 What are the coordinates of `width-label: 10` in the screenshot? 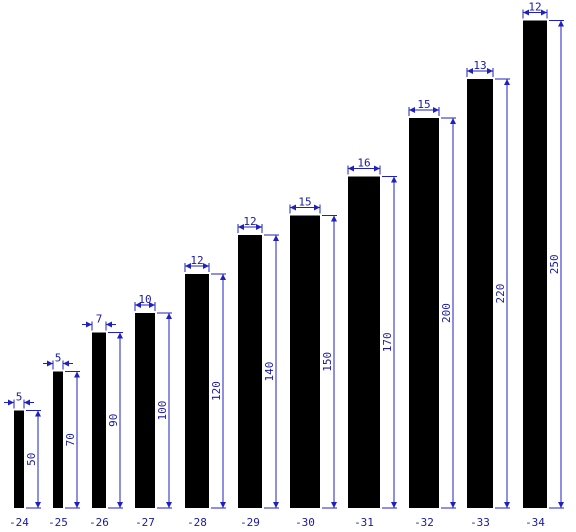 It's located at (144, 299).